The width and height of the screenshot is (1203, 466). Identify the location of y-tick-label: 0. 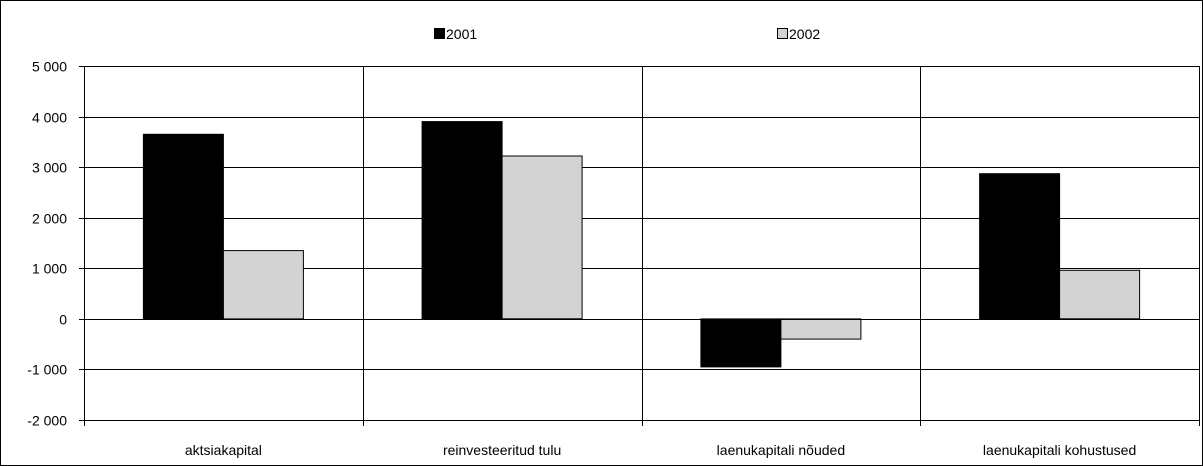
(63, 320).